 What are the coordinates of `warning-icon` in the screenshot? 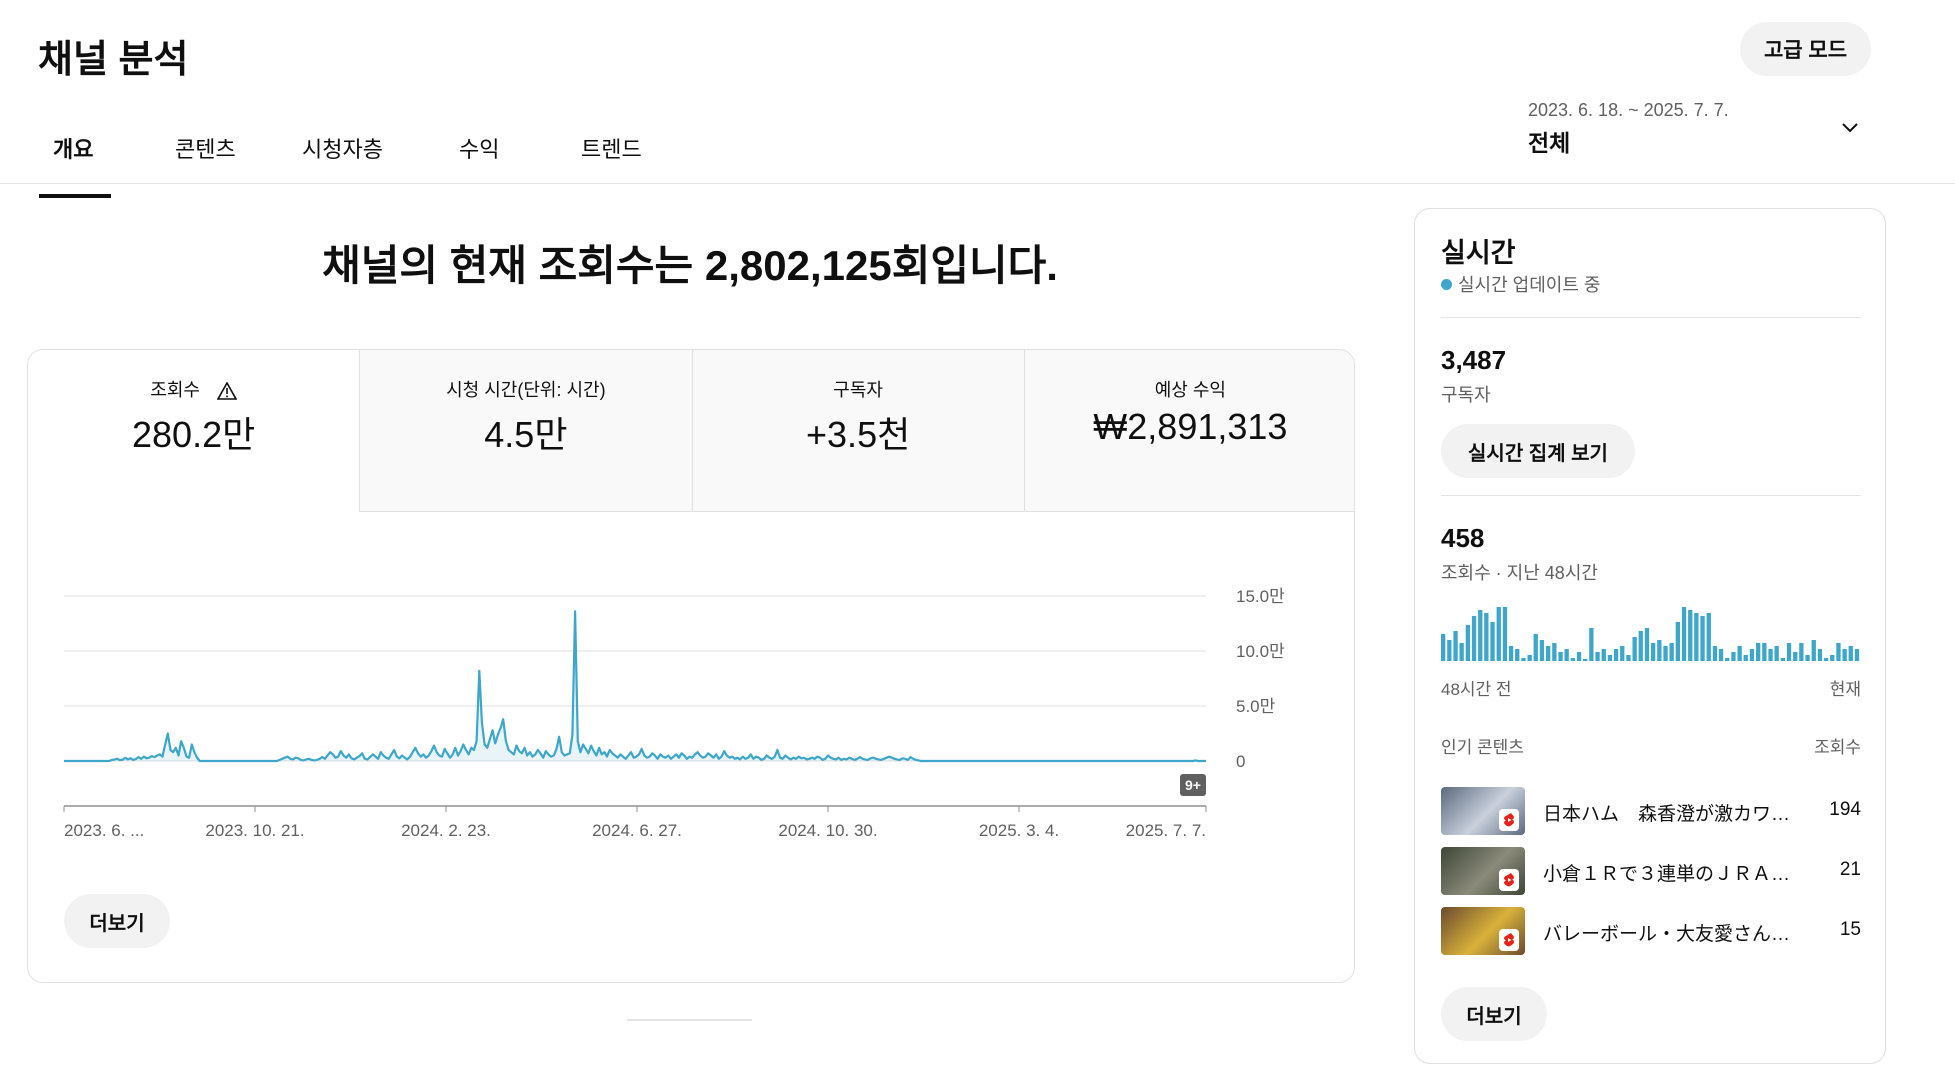 It's located at (226, 391).